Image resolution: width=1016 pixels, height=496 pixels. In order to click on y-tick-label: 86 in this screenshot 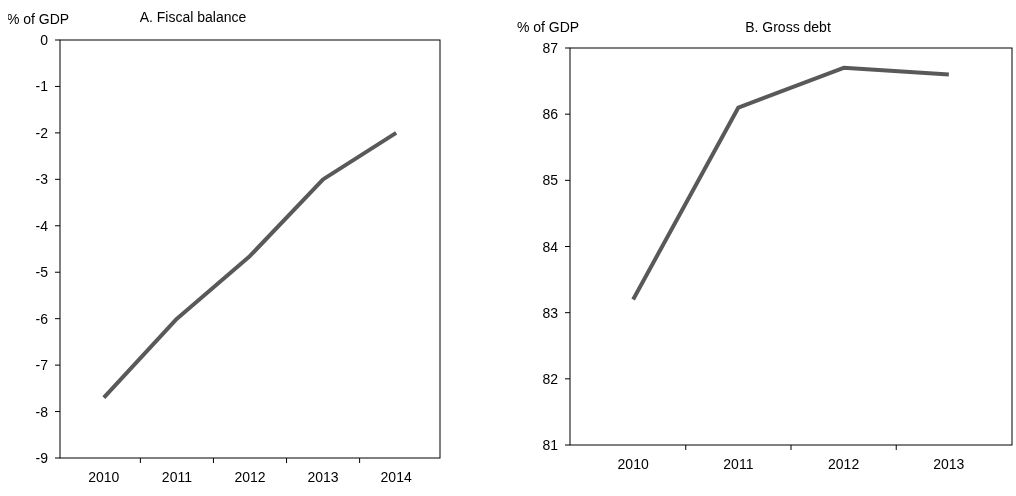, I will do `click(550, 114)`.